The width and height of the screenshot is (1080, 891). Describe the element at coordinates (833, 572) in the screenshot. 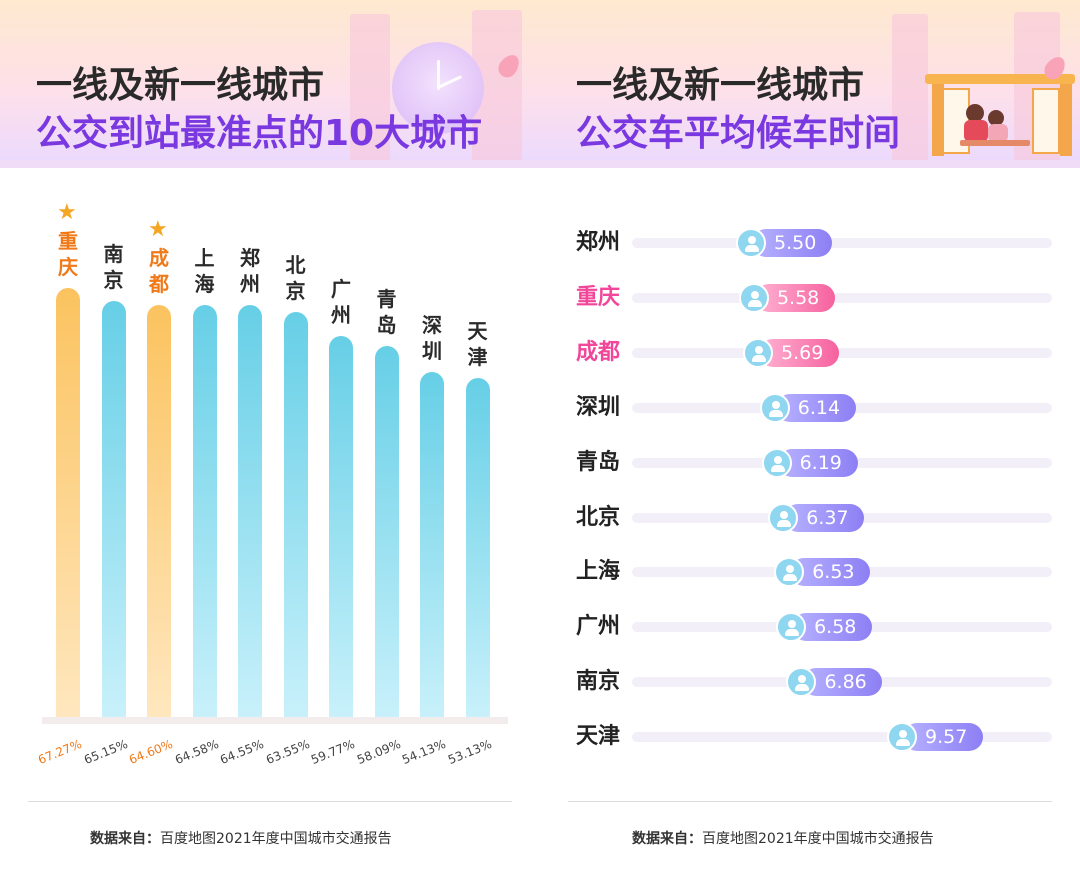

I see `value-label-上海: 6.53` at that location.